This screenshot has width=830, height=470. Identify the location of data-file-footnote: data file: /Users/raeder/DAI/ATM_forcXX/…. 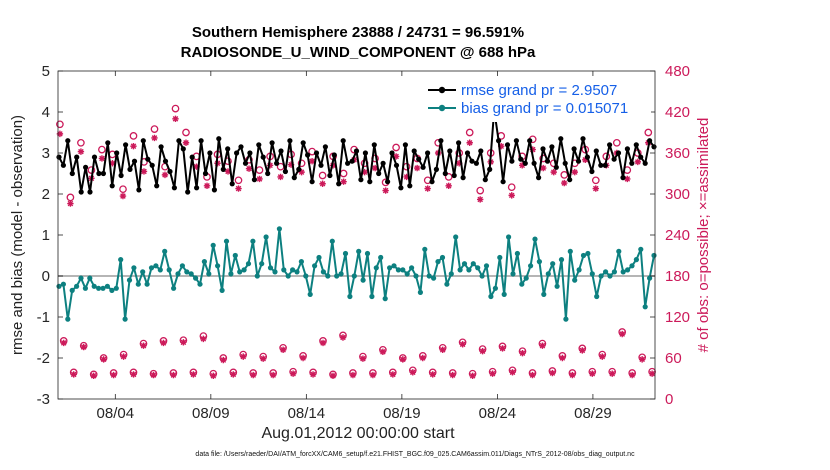
(415, 454).